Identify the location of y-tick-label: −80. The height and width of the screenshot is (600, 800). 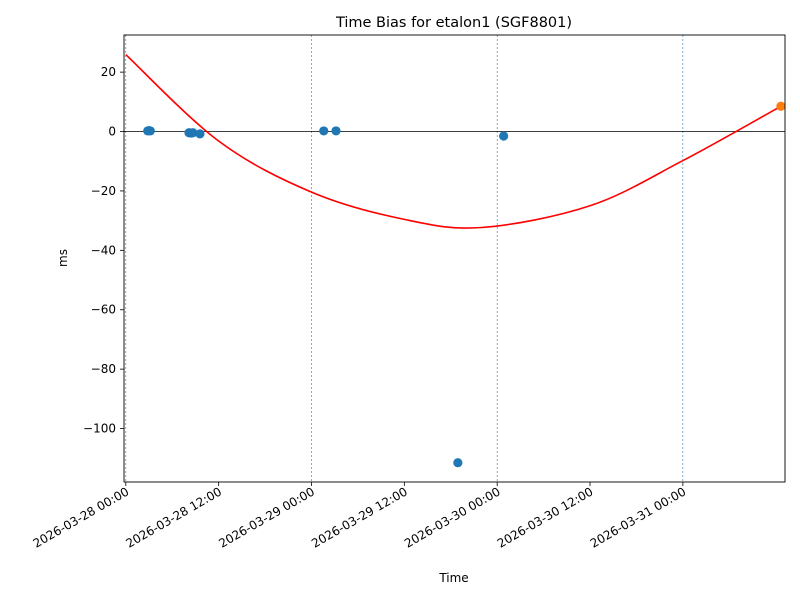
(103, 369).